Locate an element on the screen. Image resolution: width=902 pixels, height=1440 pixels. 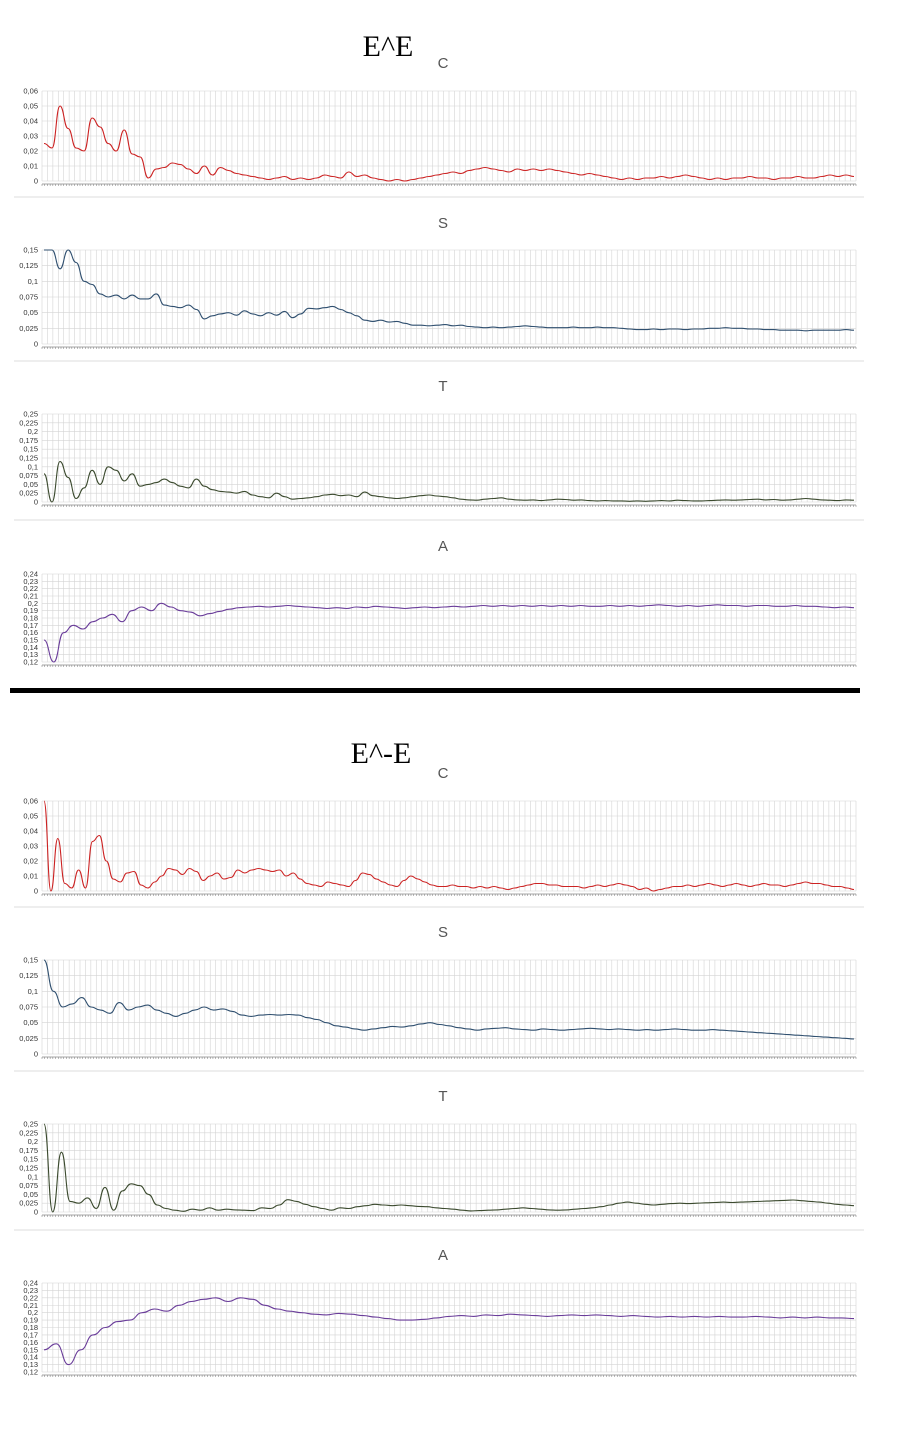
section-title: E^E is located at coordinates (388, 46).